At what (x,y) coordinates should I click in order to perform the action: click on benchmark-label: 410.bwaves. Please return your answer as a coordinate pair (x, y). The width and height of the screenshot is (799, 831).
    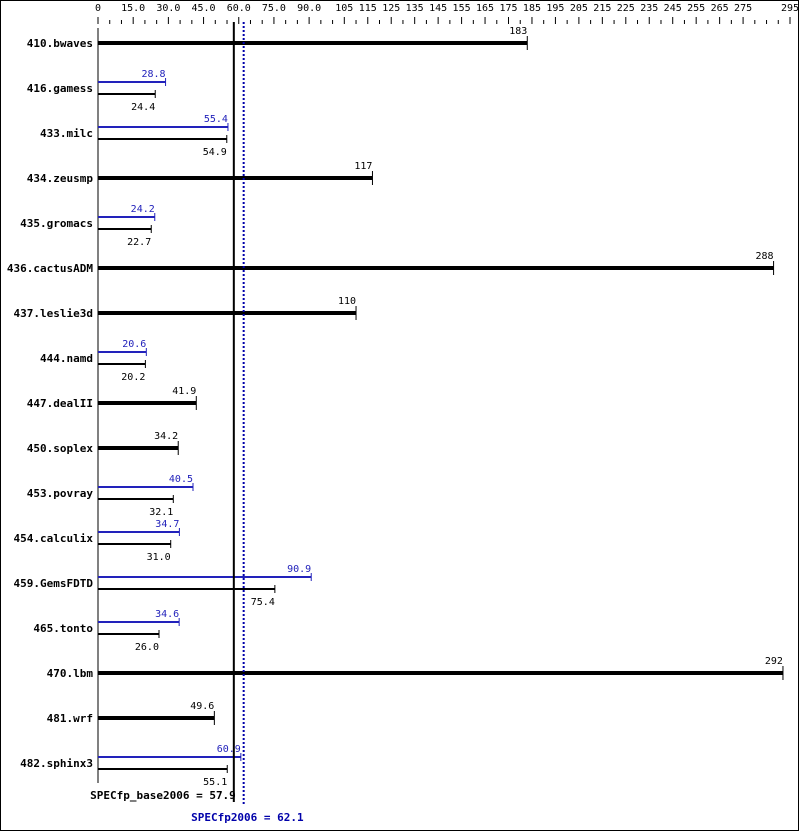
    Looking at the image, I should click on (60, 43).